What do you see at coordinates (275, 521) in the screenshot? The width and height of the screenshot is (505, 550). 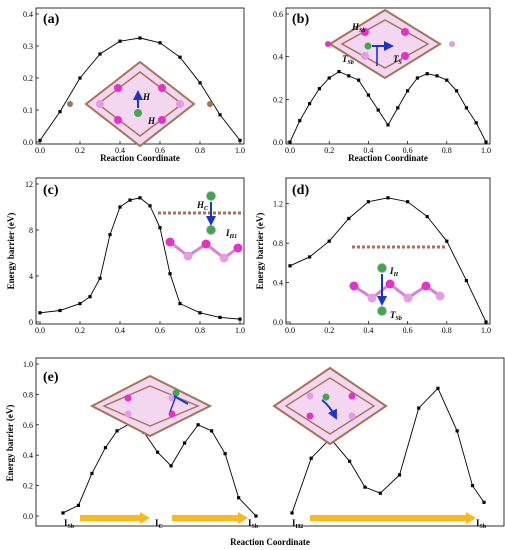 I see `pathway-arrows: ISb IC ISb IH2 ISb` at bounding box center [275, 521].